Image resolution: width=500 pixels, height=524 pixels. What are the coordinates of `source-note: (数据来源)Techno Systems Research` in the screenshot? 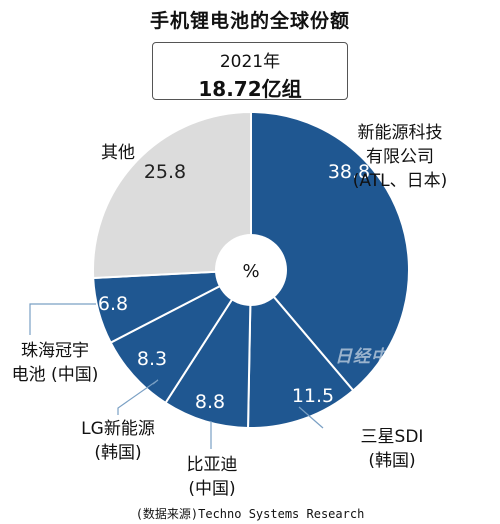 It's located at (250, 514).